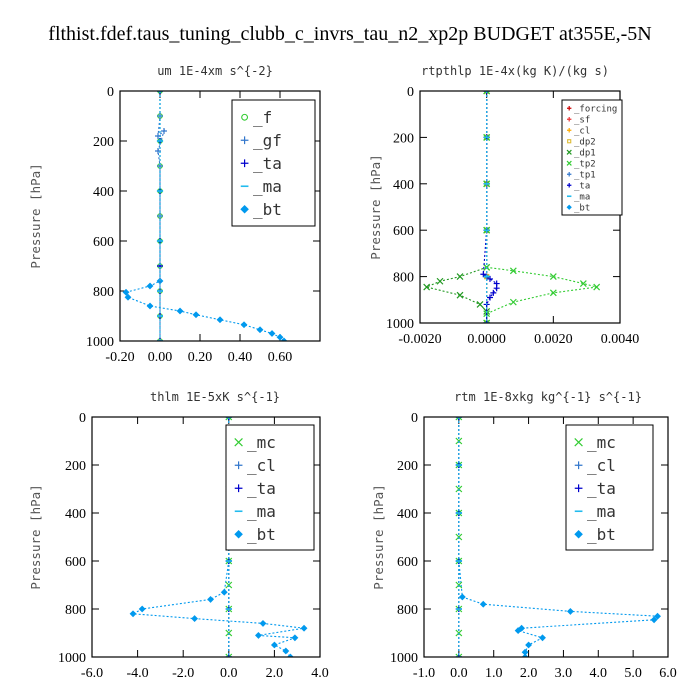  I want to click on y-tick-label: 1000, so click(72, 658).